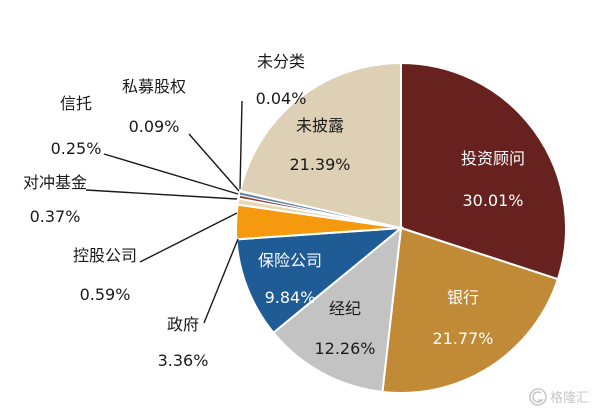 The height and width of the screenshot is (415, 601). What do you see at coordinates (470, 310) in the screenshot?
I see `slice-2-wedge` at bounding box center [470, 310].